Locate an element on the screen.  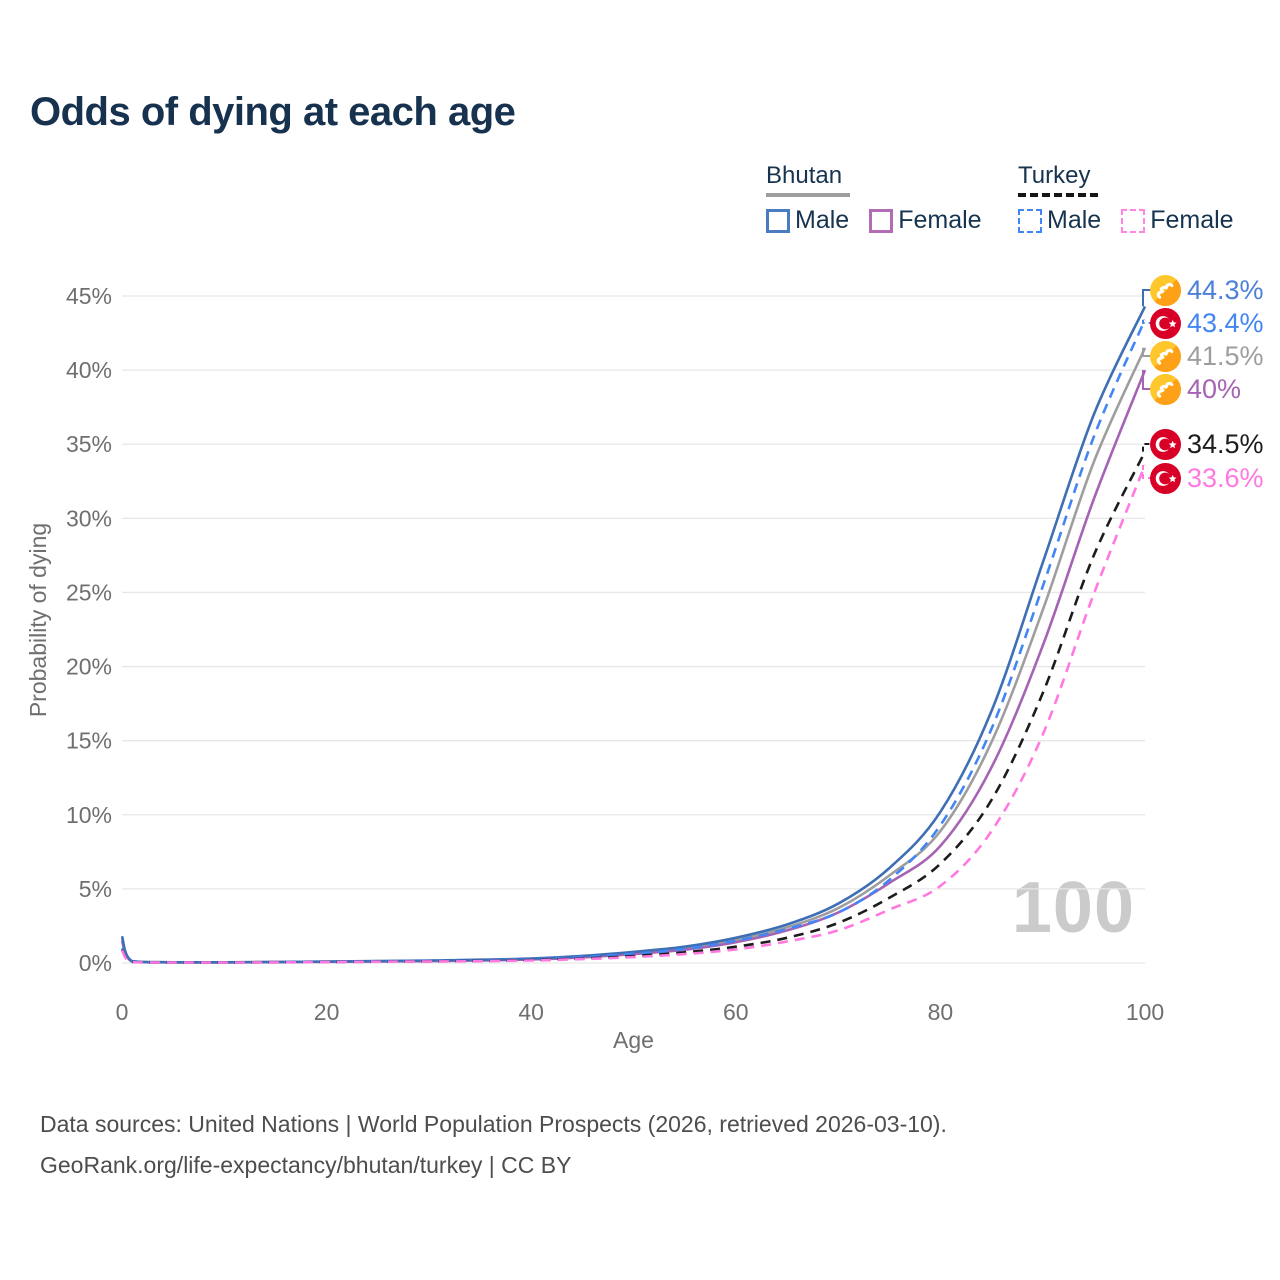
legend-underline-dashed is located at coordinates (1058, 195).